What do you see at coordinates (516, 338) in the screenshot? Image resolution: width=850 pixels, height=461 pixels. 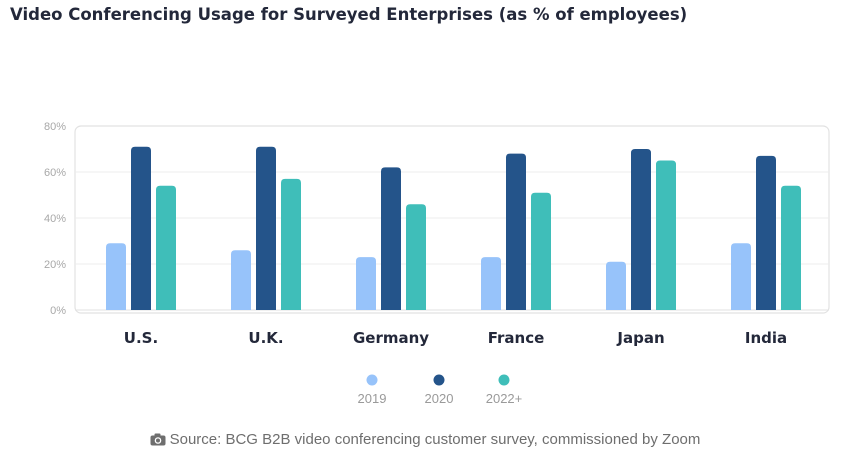 I see `x-tick-label: France` at bounding box center [516, 338].